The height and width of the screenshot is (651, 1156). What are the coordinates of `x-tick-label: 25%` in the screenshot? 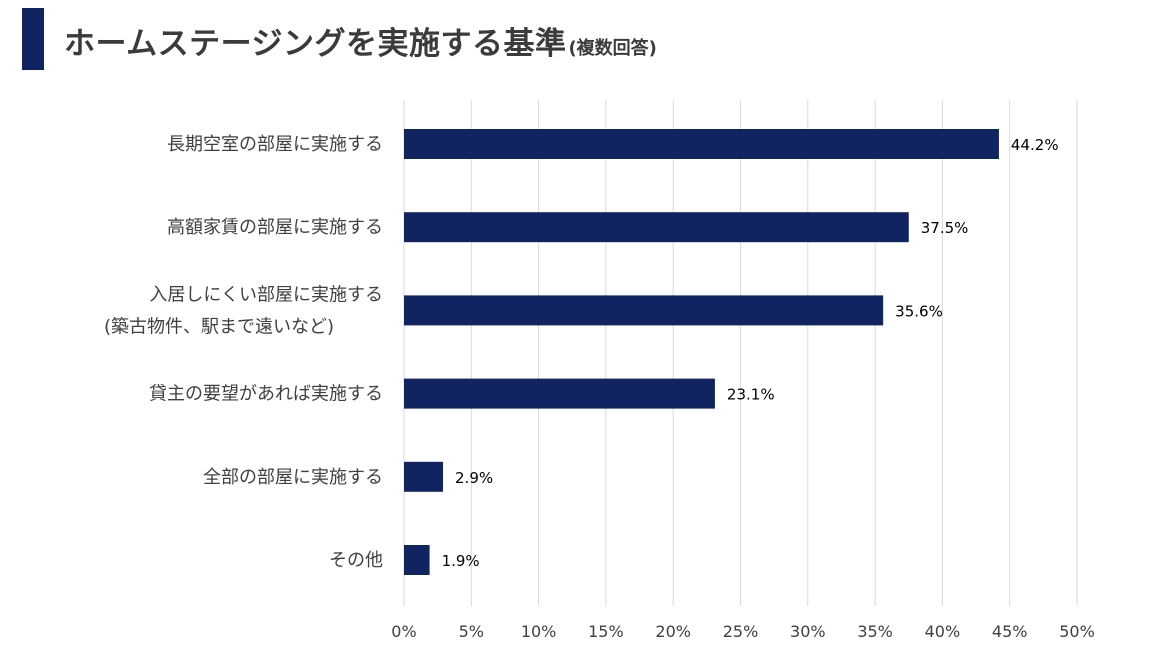 It's located at (741, 631).